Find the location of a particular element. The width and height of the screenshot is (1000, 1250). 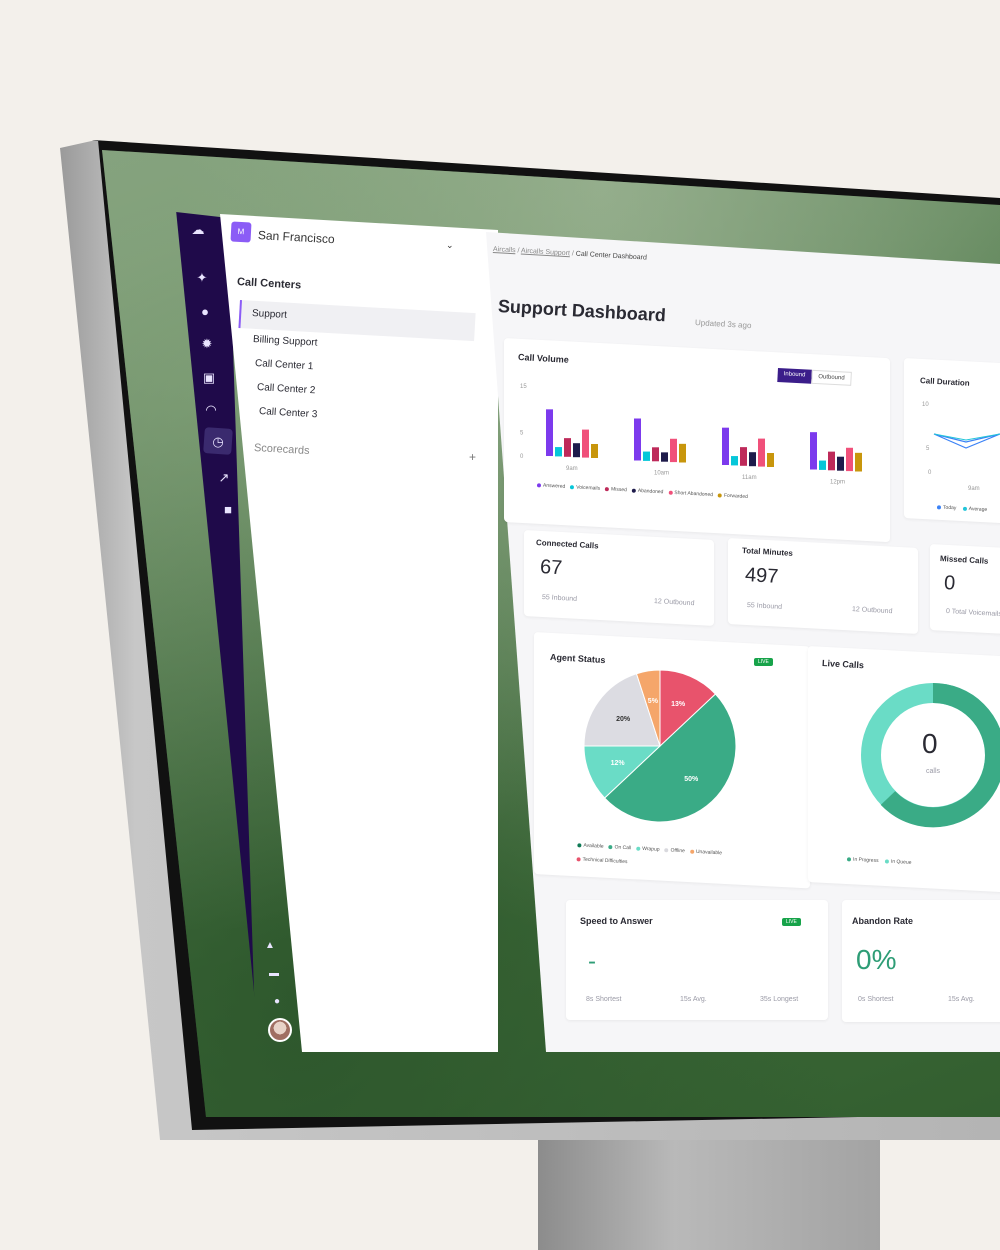

bell-icon: ▲ is located at coordinates (270, 945).